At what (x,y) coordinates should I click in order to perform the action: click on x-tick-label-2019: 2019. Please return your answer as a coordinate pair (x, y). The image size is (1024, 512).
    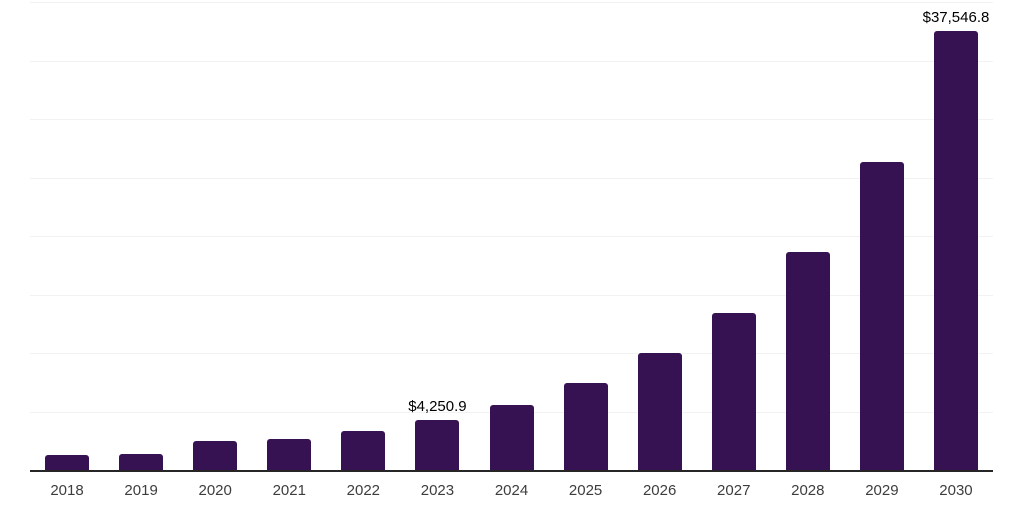
    Looking at the image, I should click on (141, 490).